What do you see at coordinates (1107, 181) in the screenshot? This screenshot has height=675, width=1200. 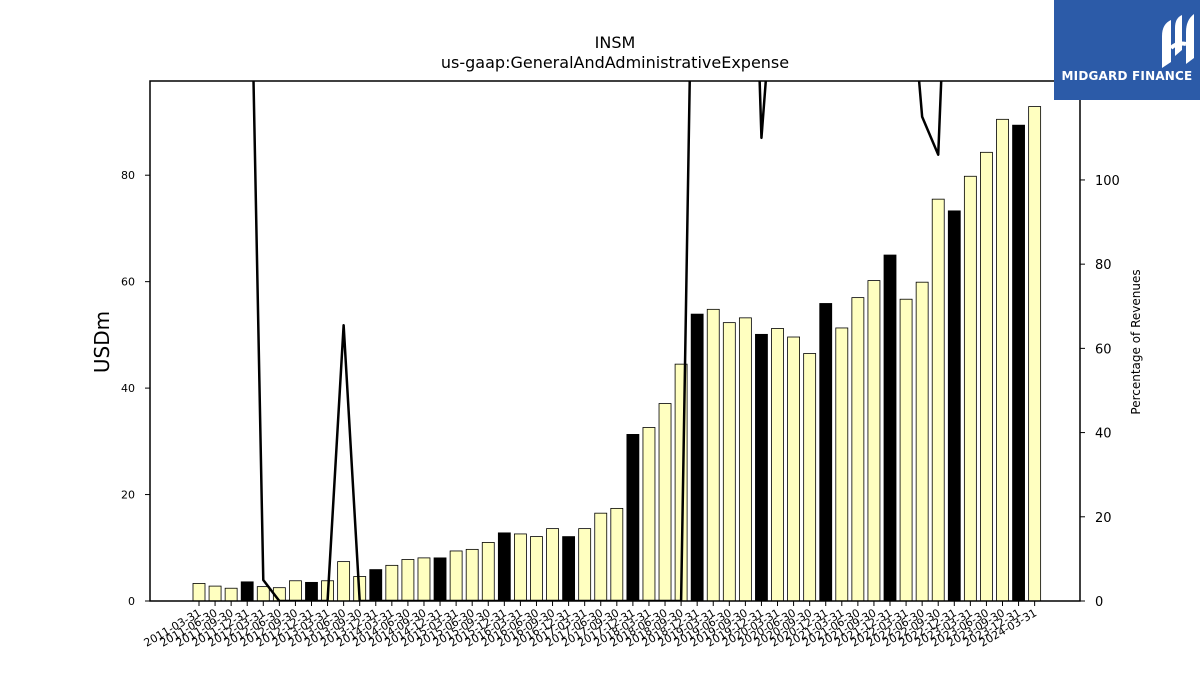 I see `y2-tick-label: 100` at bounding box center [1107, 181].